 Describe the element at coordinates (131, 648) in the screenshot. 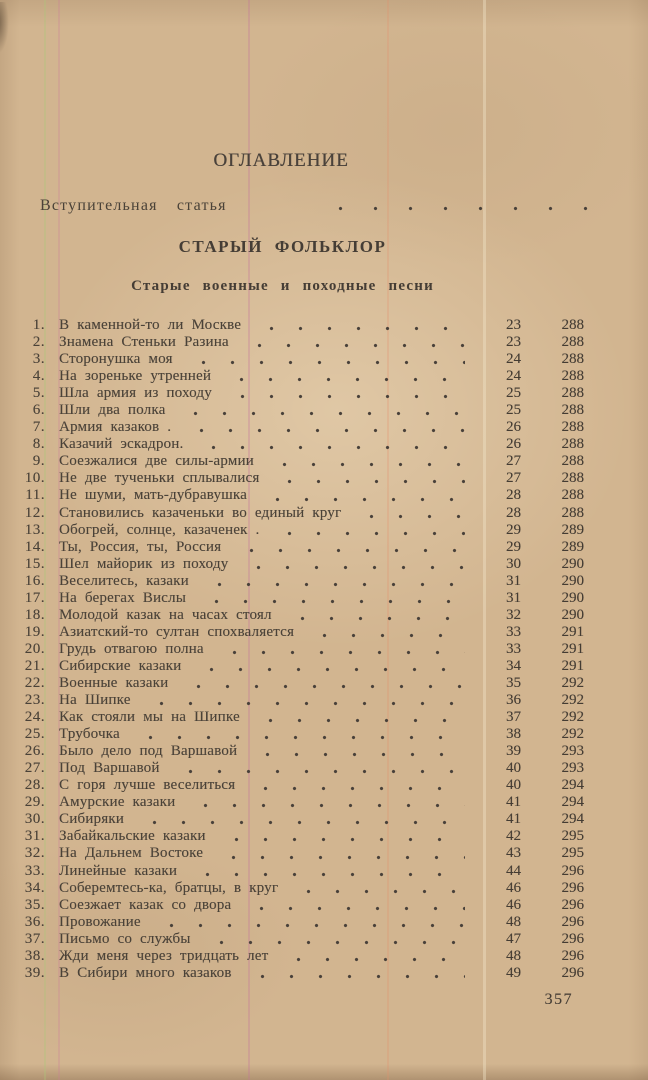

I see `entry-title: Грудь отвагою полна` at that location.